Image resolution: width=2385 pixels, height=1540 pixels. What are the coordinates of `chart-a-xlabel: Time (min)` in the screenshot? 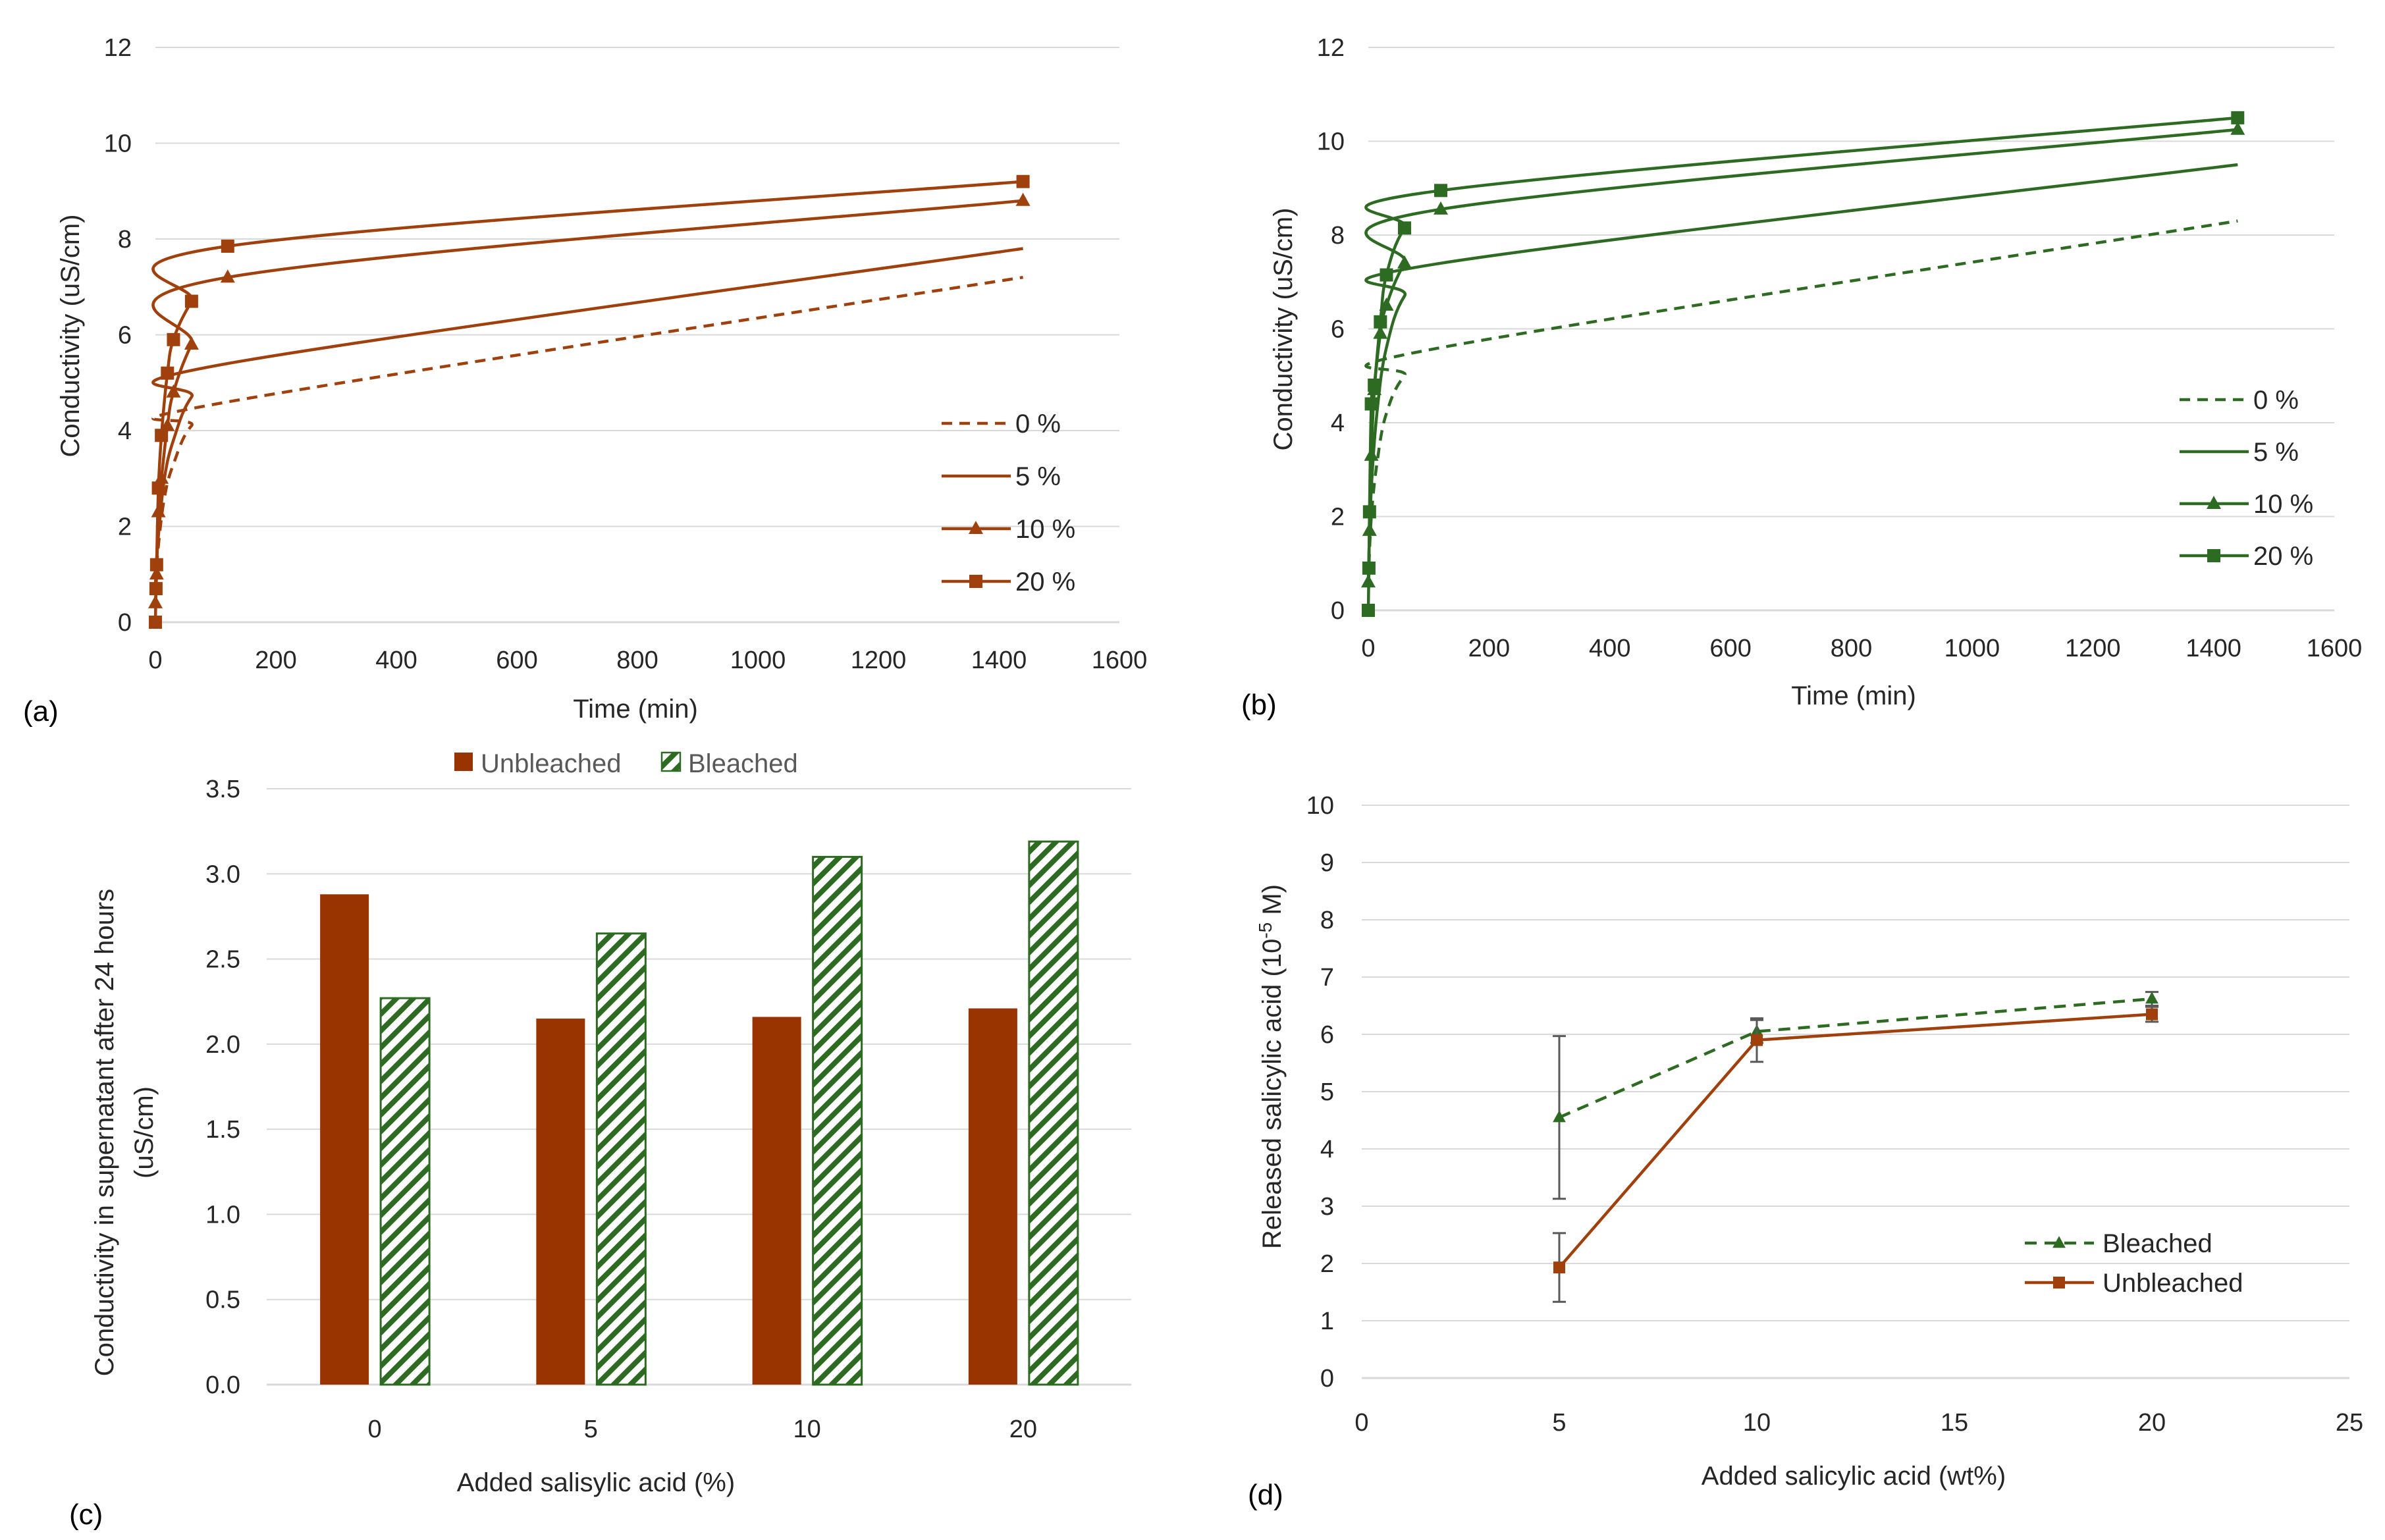 It's located at (636, 709).